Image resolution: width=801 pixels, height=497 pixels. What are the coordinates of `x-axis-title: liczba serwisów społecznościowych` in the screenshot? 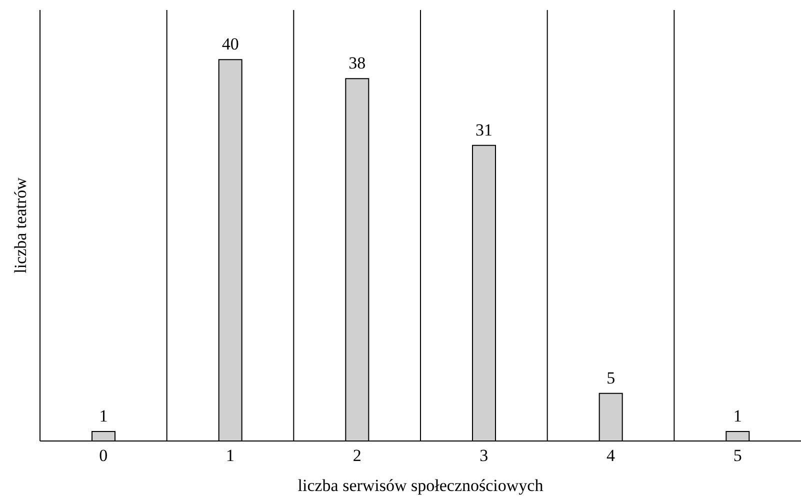 It's located at (421, 485).